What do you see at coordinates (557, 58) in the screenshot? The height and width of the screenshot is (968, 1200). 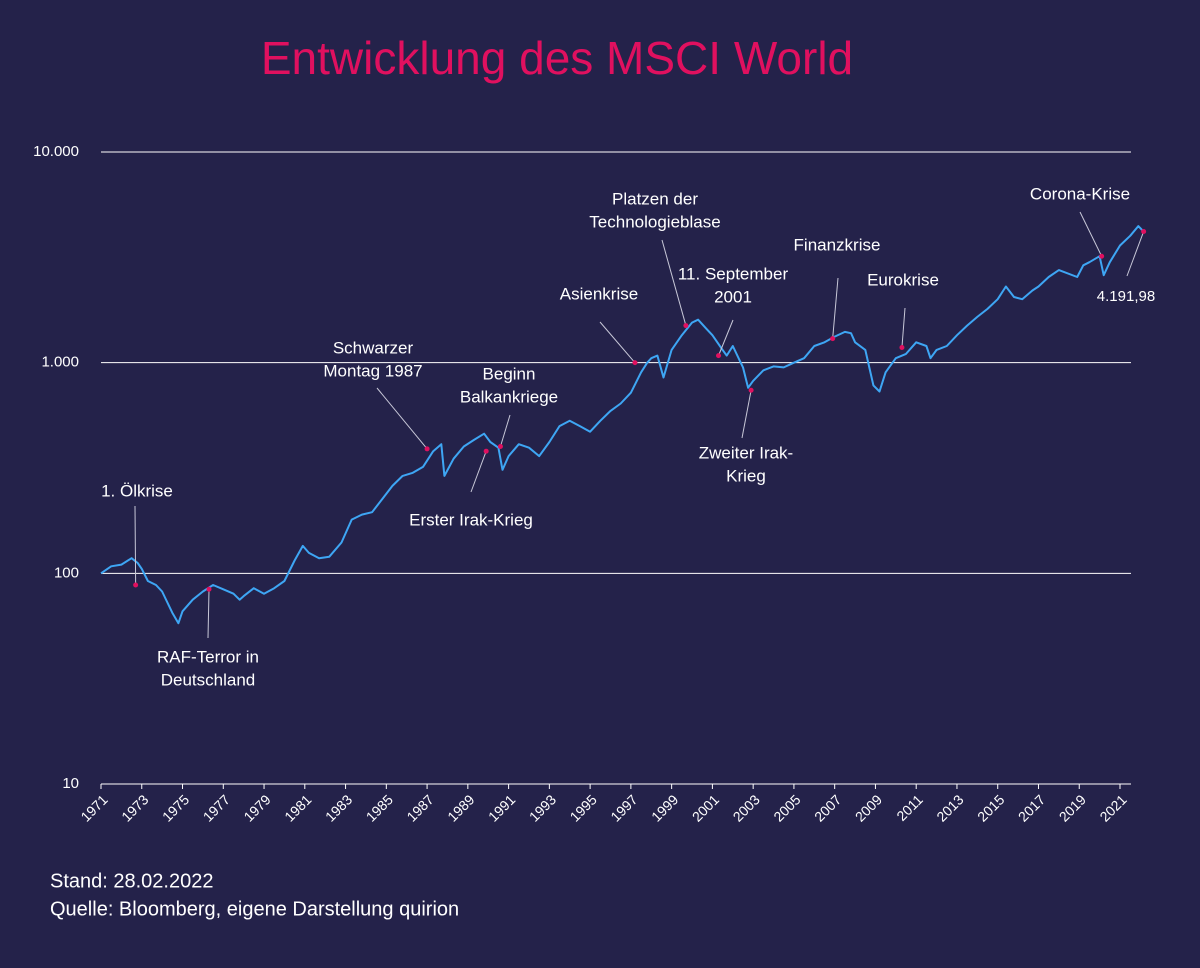 I see `chart-title: Entwicklung des MSCI World` at bounding box center [557, 58].